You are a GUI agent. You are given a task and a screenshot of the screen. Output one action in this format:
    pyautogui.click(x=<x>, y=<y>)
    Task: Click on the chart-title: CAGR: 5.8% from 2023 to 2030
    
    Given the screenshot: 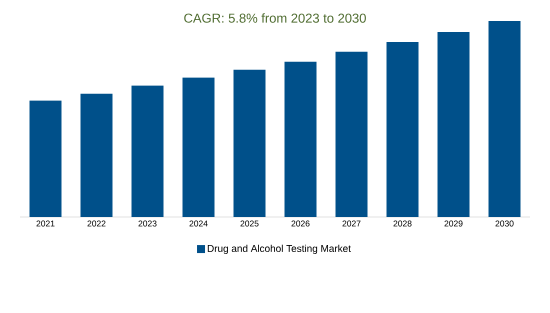 What is the action you would take?
    pyautogui.click(x=275, y=18)
    